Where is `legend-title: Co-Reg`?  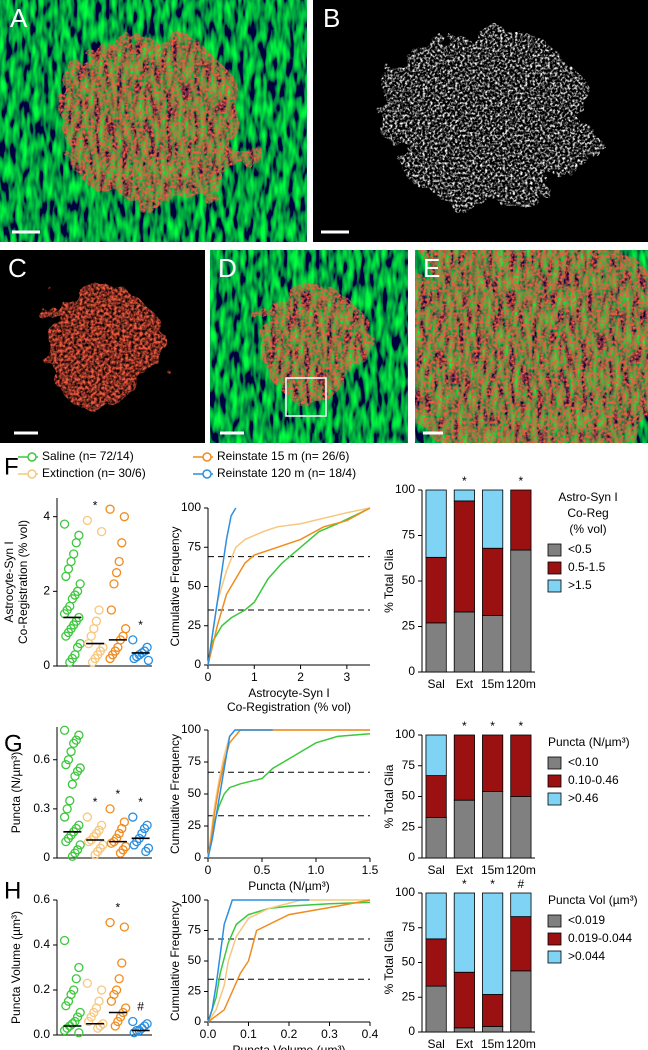
legend-title: Co-Reg is located at coordinates (587, 513).